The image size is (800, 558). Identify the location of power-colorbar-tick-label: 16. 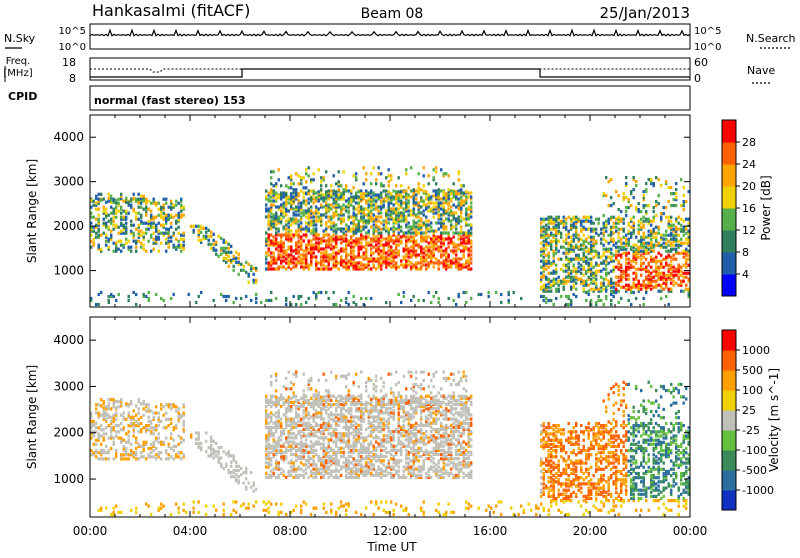
(749, 208).